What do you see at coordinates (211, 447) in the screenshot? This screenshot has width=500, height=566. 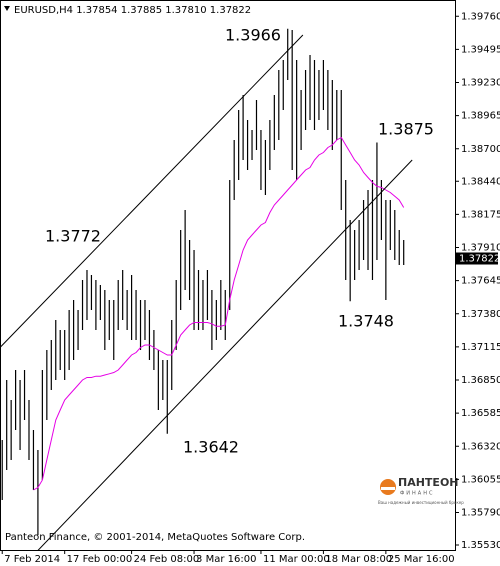 I see `price-annotation: 1.3642` at bounding box center [211, 447].